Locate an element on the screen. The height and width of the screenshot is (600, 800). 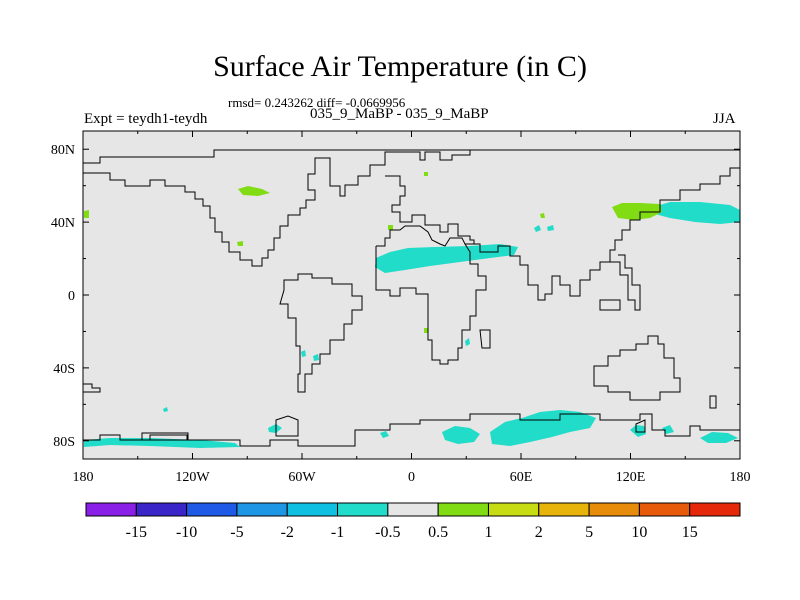
colorbar-labels: -15 -10 -5 -2 -1 -0.5 0.5 1 2 5 10 15 is located at coordinates (412, 532).